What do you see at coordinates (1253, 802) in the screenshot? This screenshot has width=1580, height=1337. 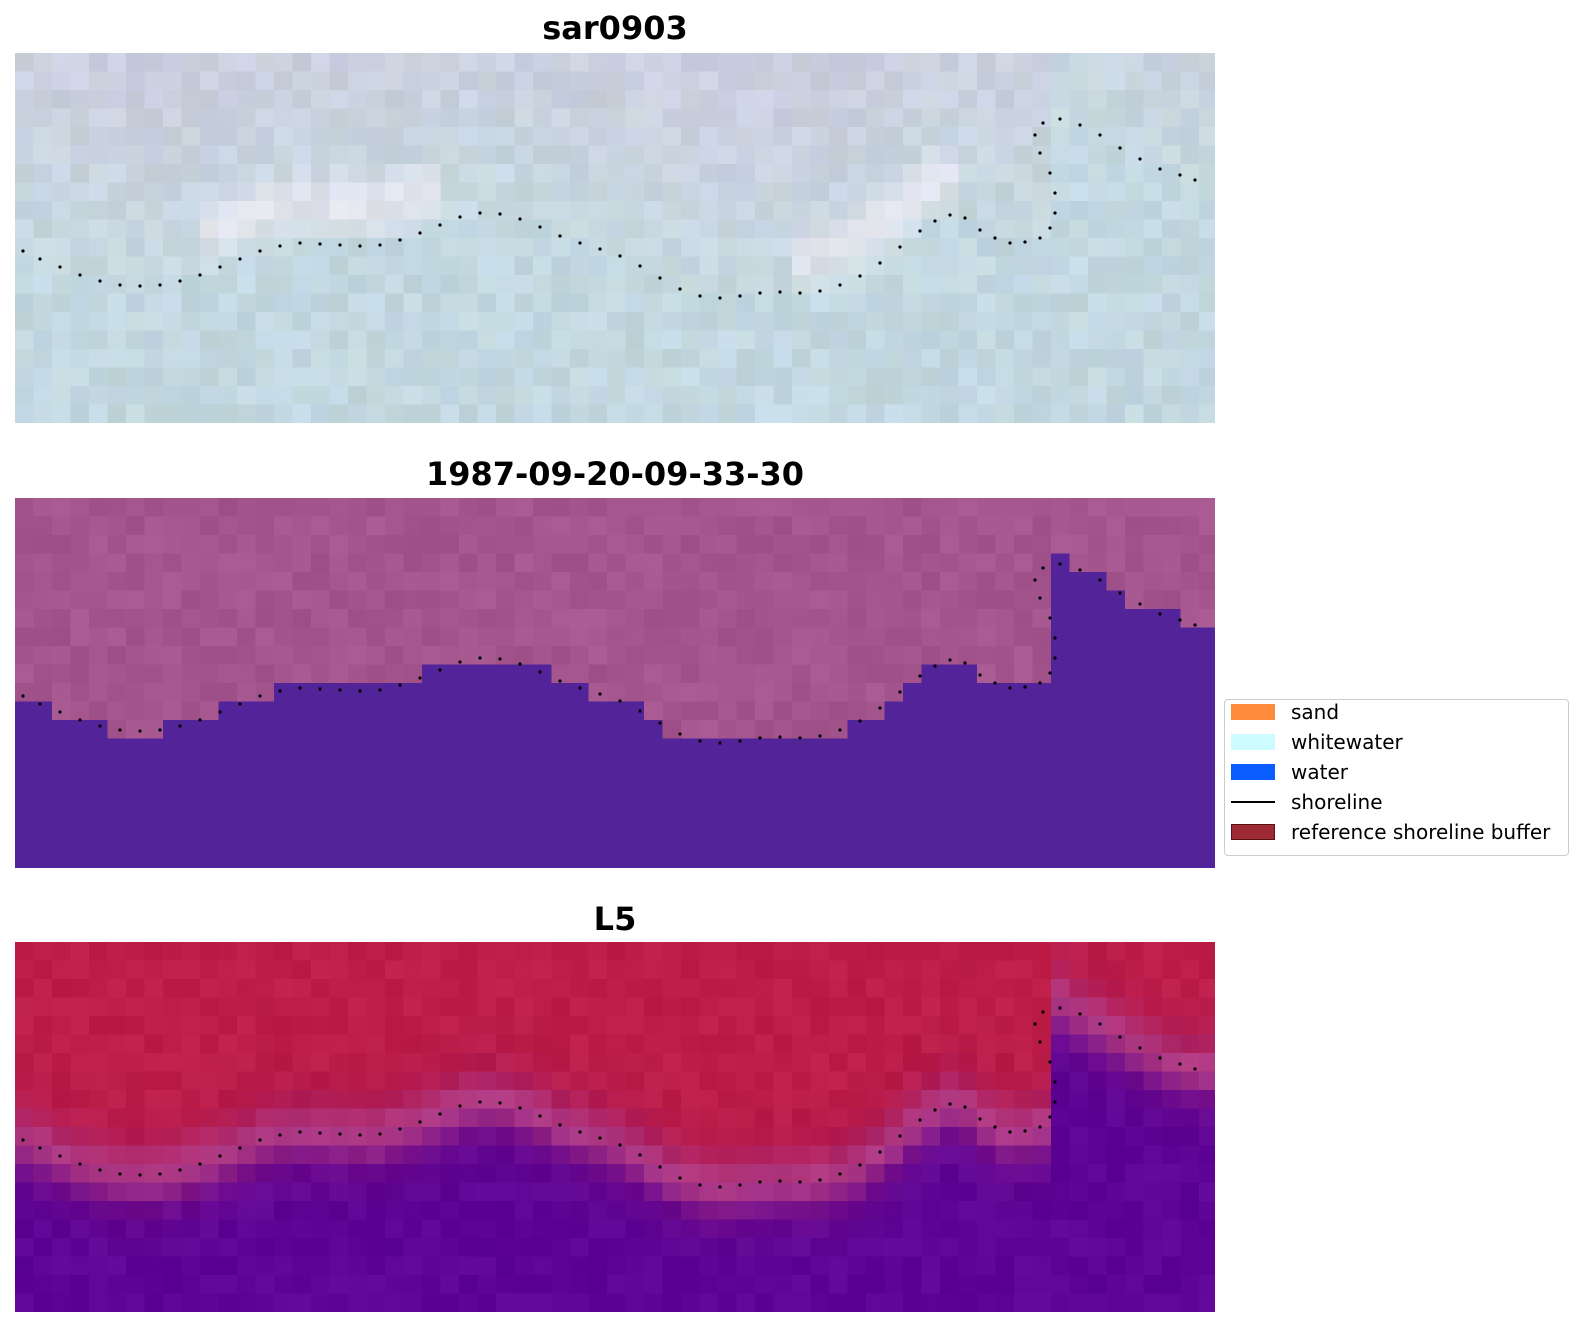 I see `legend-swatch-shoreline` at bounding box center [1253, 802].